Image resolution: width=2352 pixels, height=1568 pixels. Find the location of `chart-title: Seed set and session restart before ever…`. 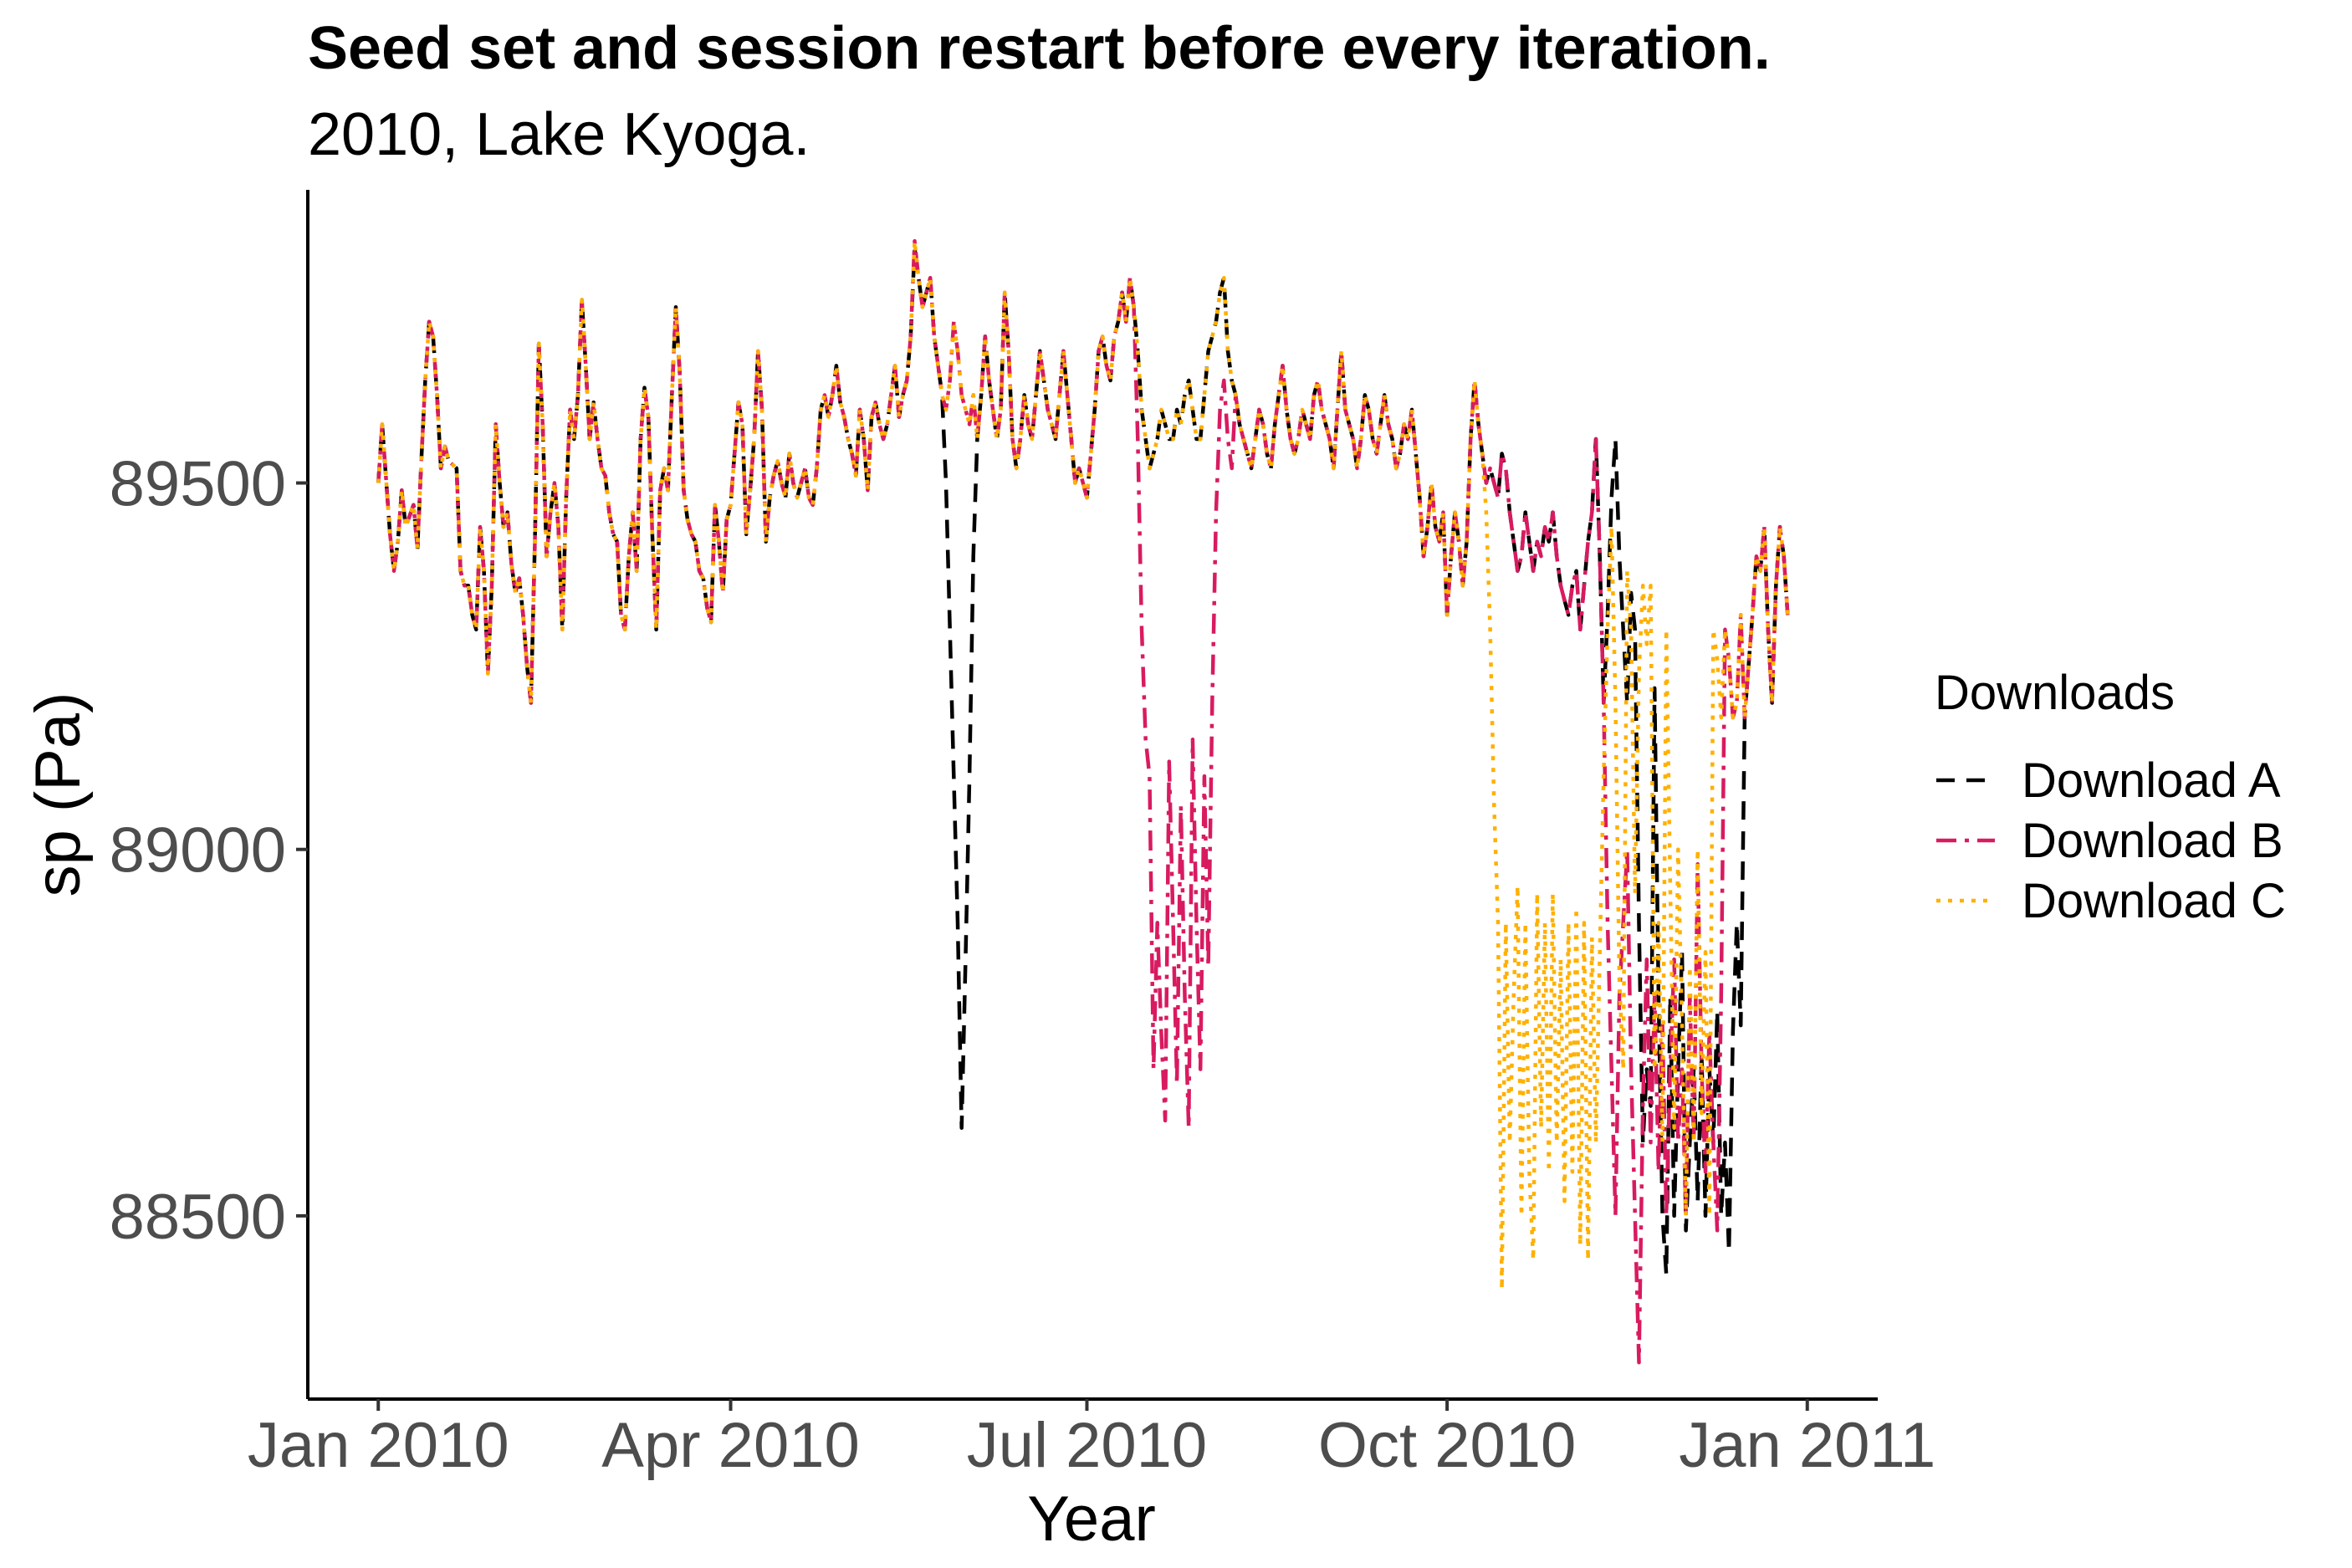

chart-title: Seed set and session restart before ever… is located at coordinates (1039, 48).